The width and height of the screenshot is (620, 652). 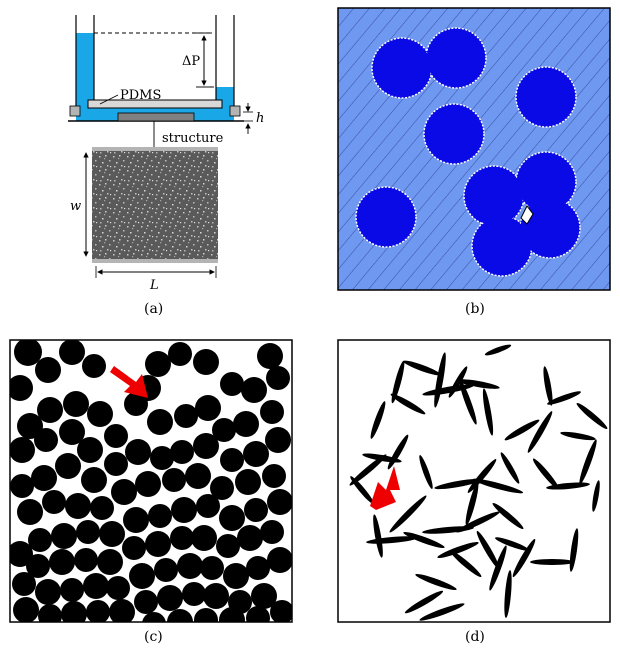 I want to click on structure-sample, so click(x=155, y=205).